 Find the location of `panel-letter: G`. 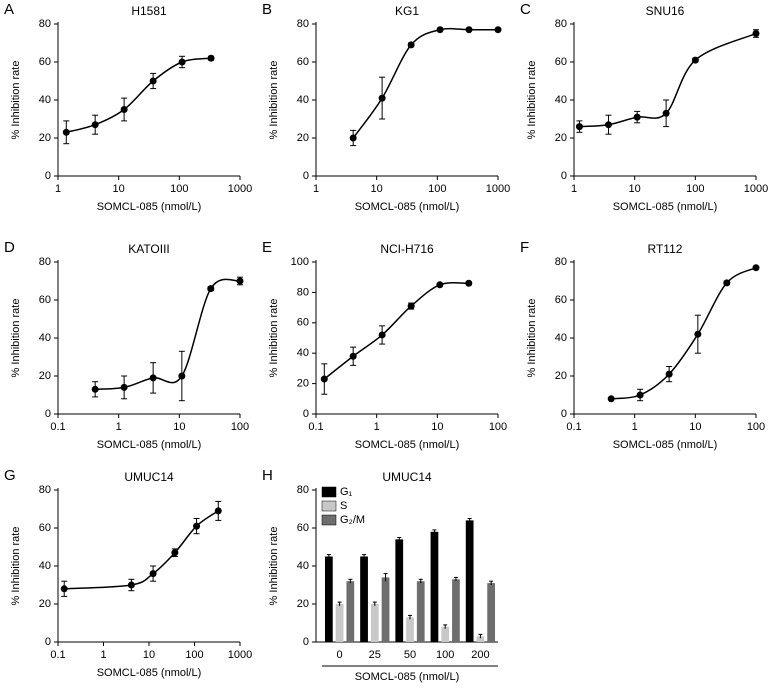

panel-letter: G is located at coordinates (10, 475).